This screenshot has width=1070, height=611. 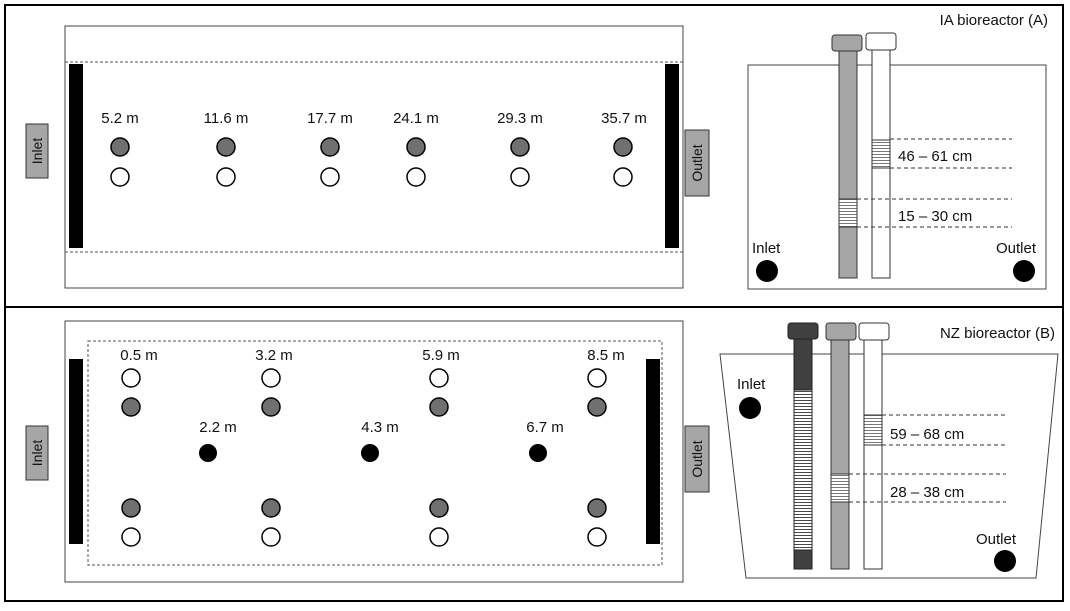 What do you see at coordinates (935, 156) in the screenshot?
I see `panel-a-depth-upper: 46 – 61 cm` at bounding box center [935, 156].